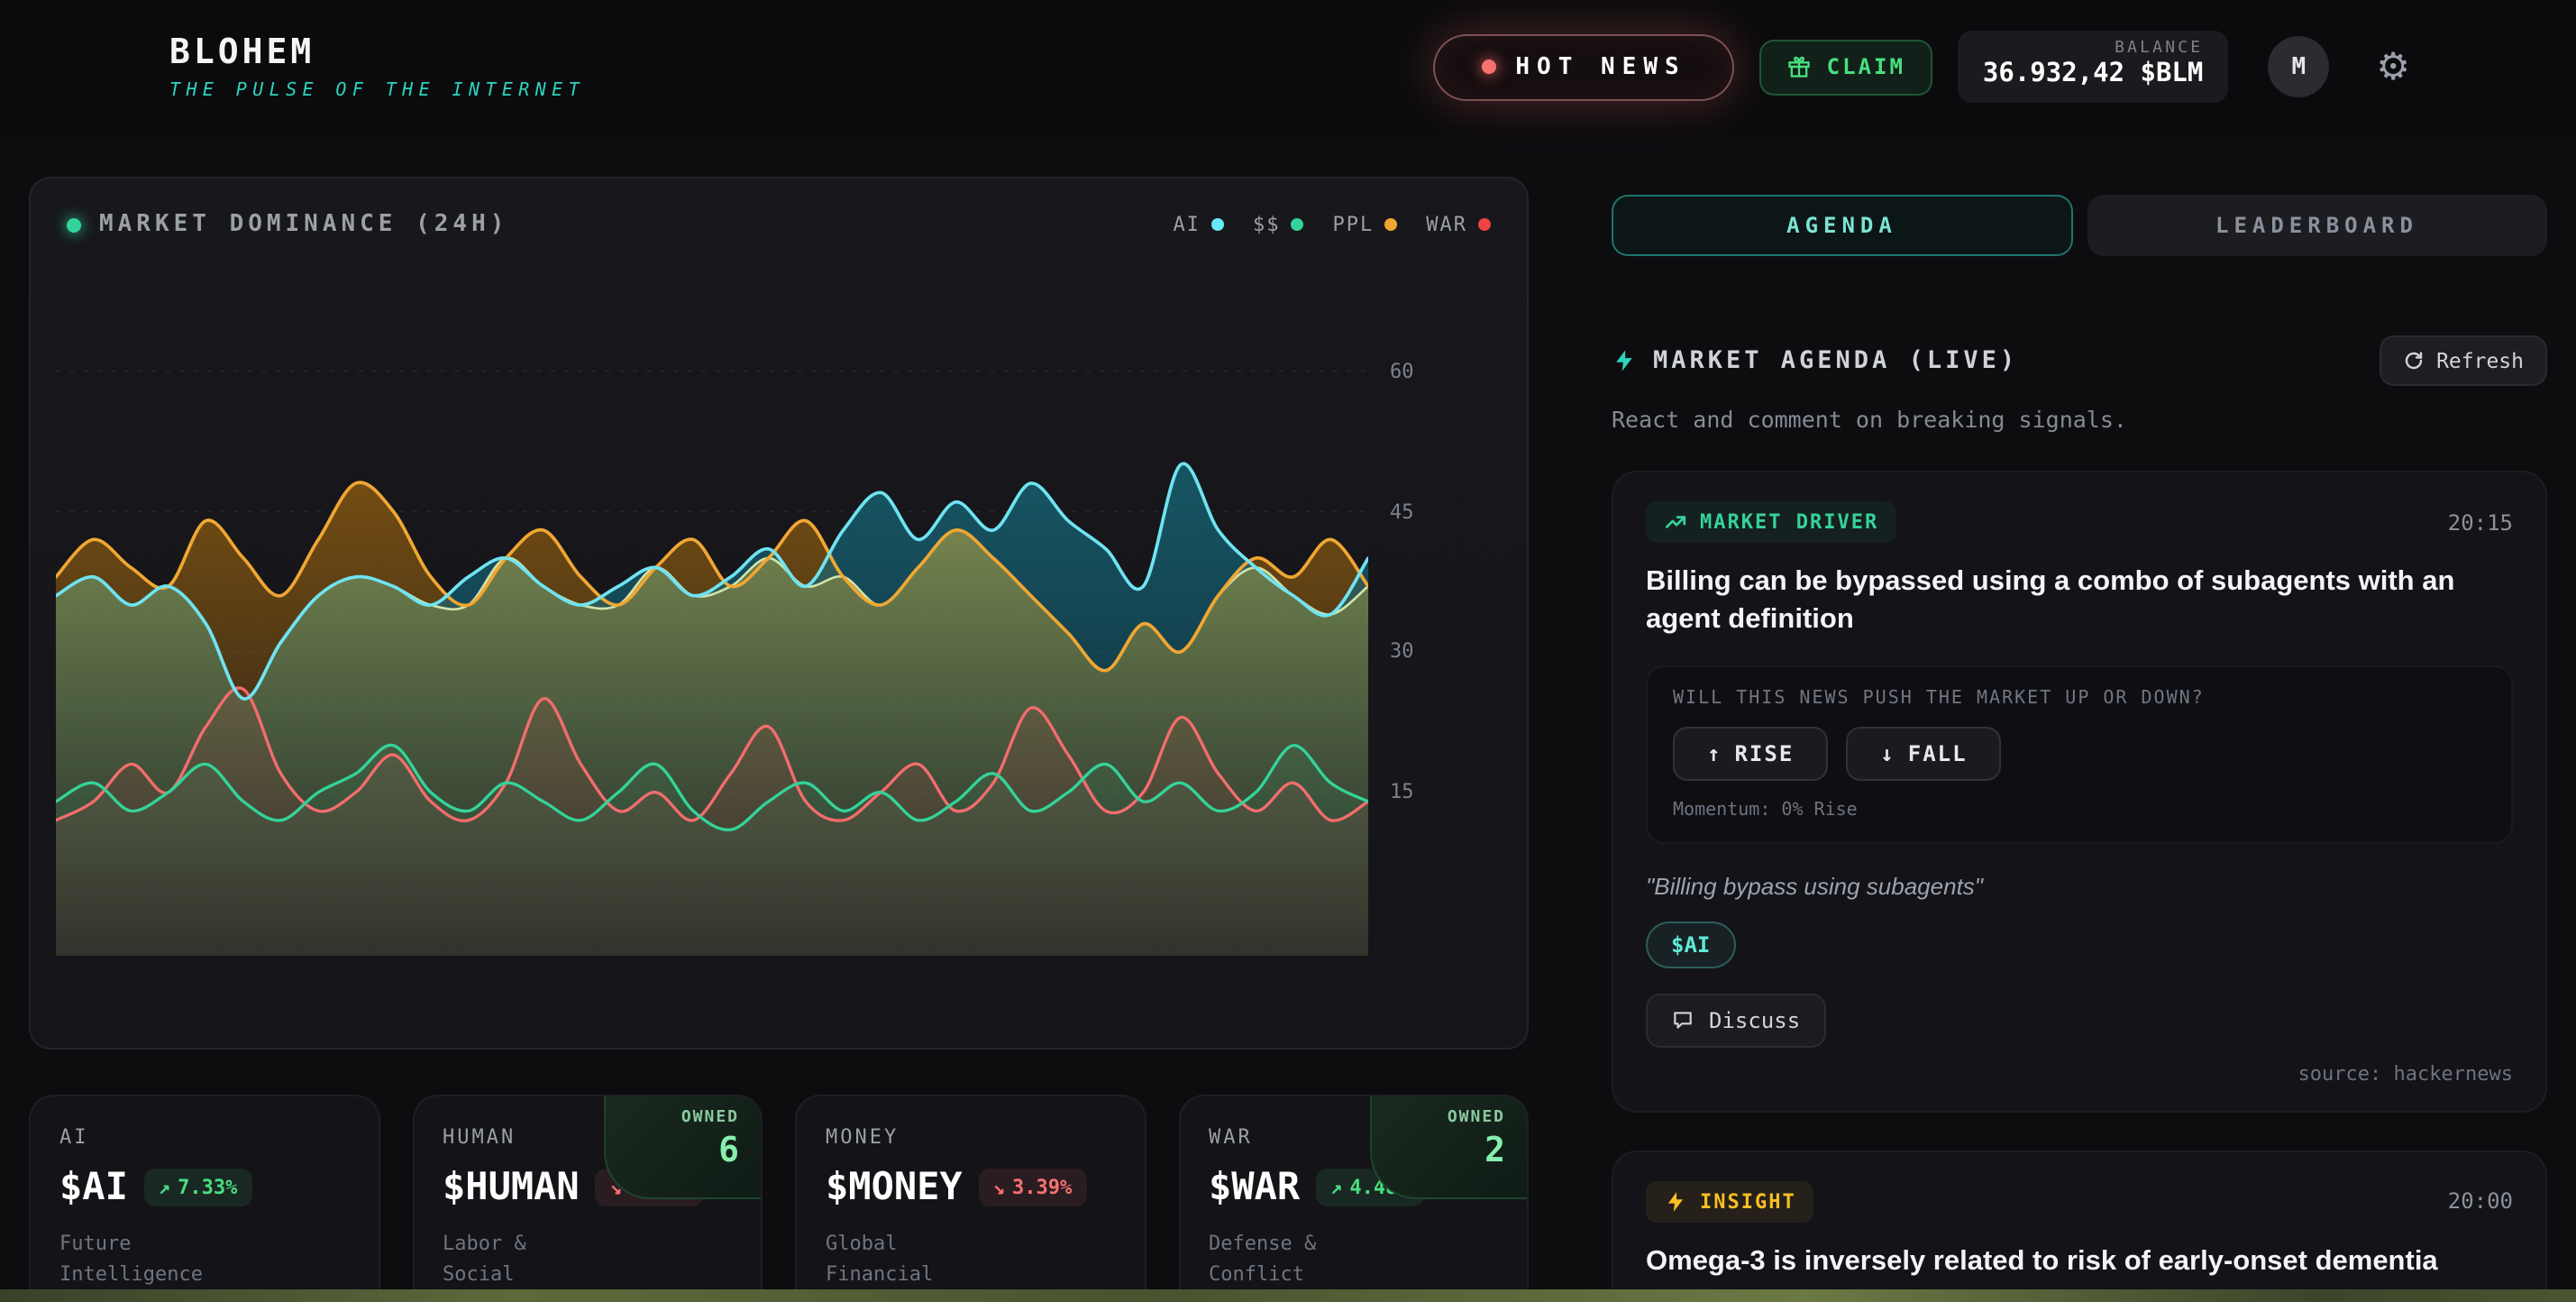 The height and width of the screenshot is (1302, 2576). I want to click on tab-agenda: AGENDA, so click(1842, 225).